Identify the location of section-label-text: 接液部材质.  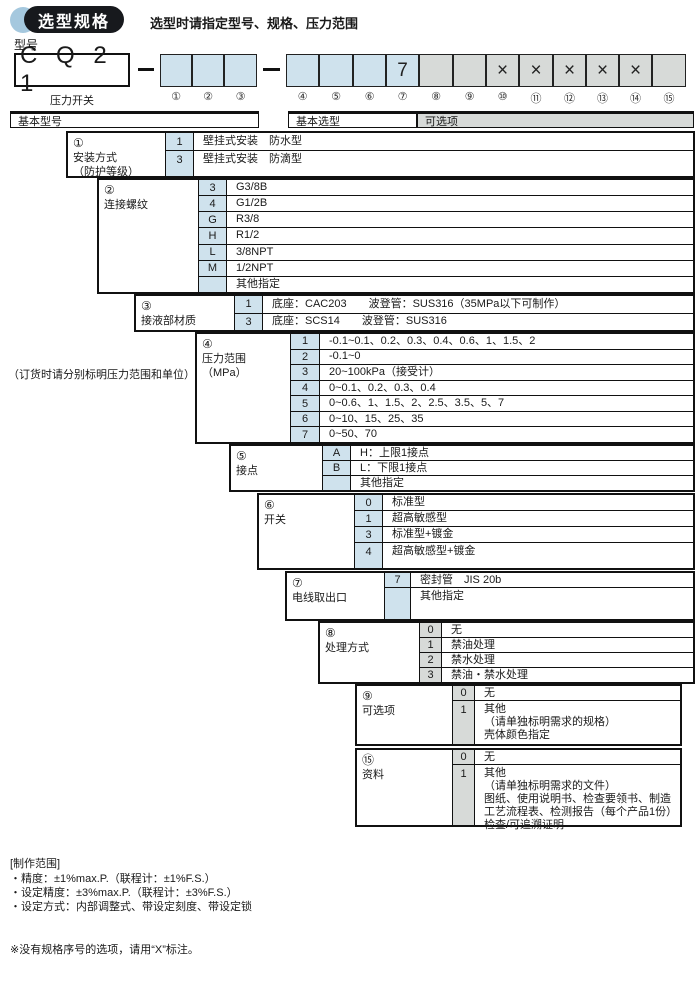
(168, 321).